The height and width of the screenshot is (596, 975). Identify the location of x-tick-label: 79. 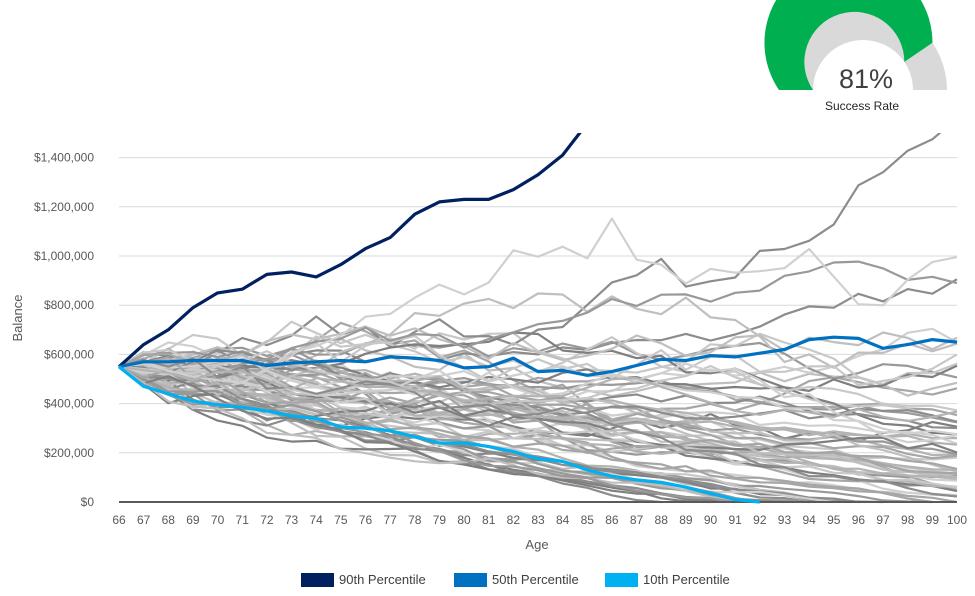
(440, 520).